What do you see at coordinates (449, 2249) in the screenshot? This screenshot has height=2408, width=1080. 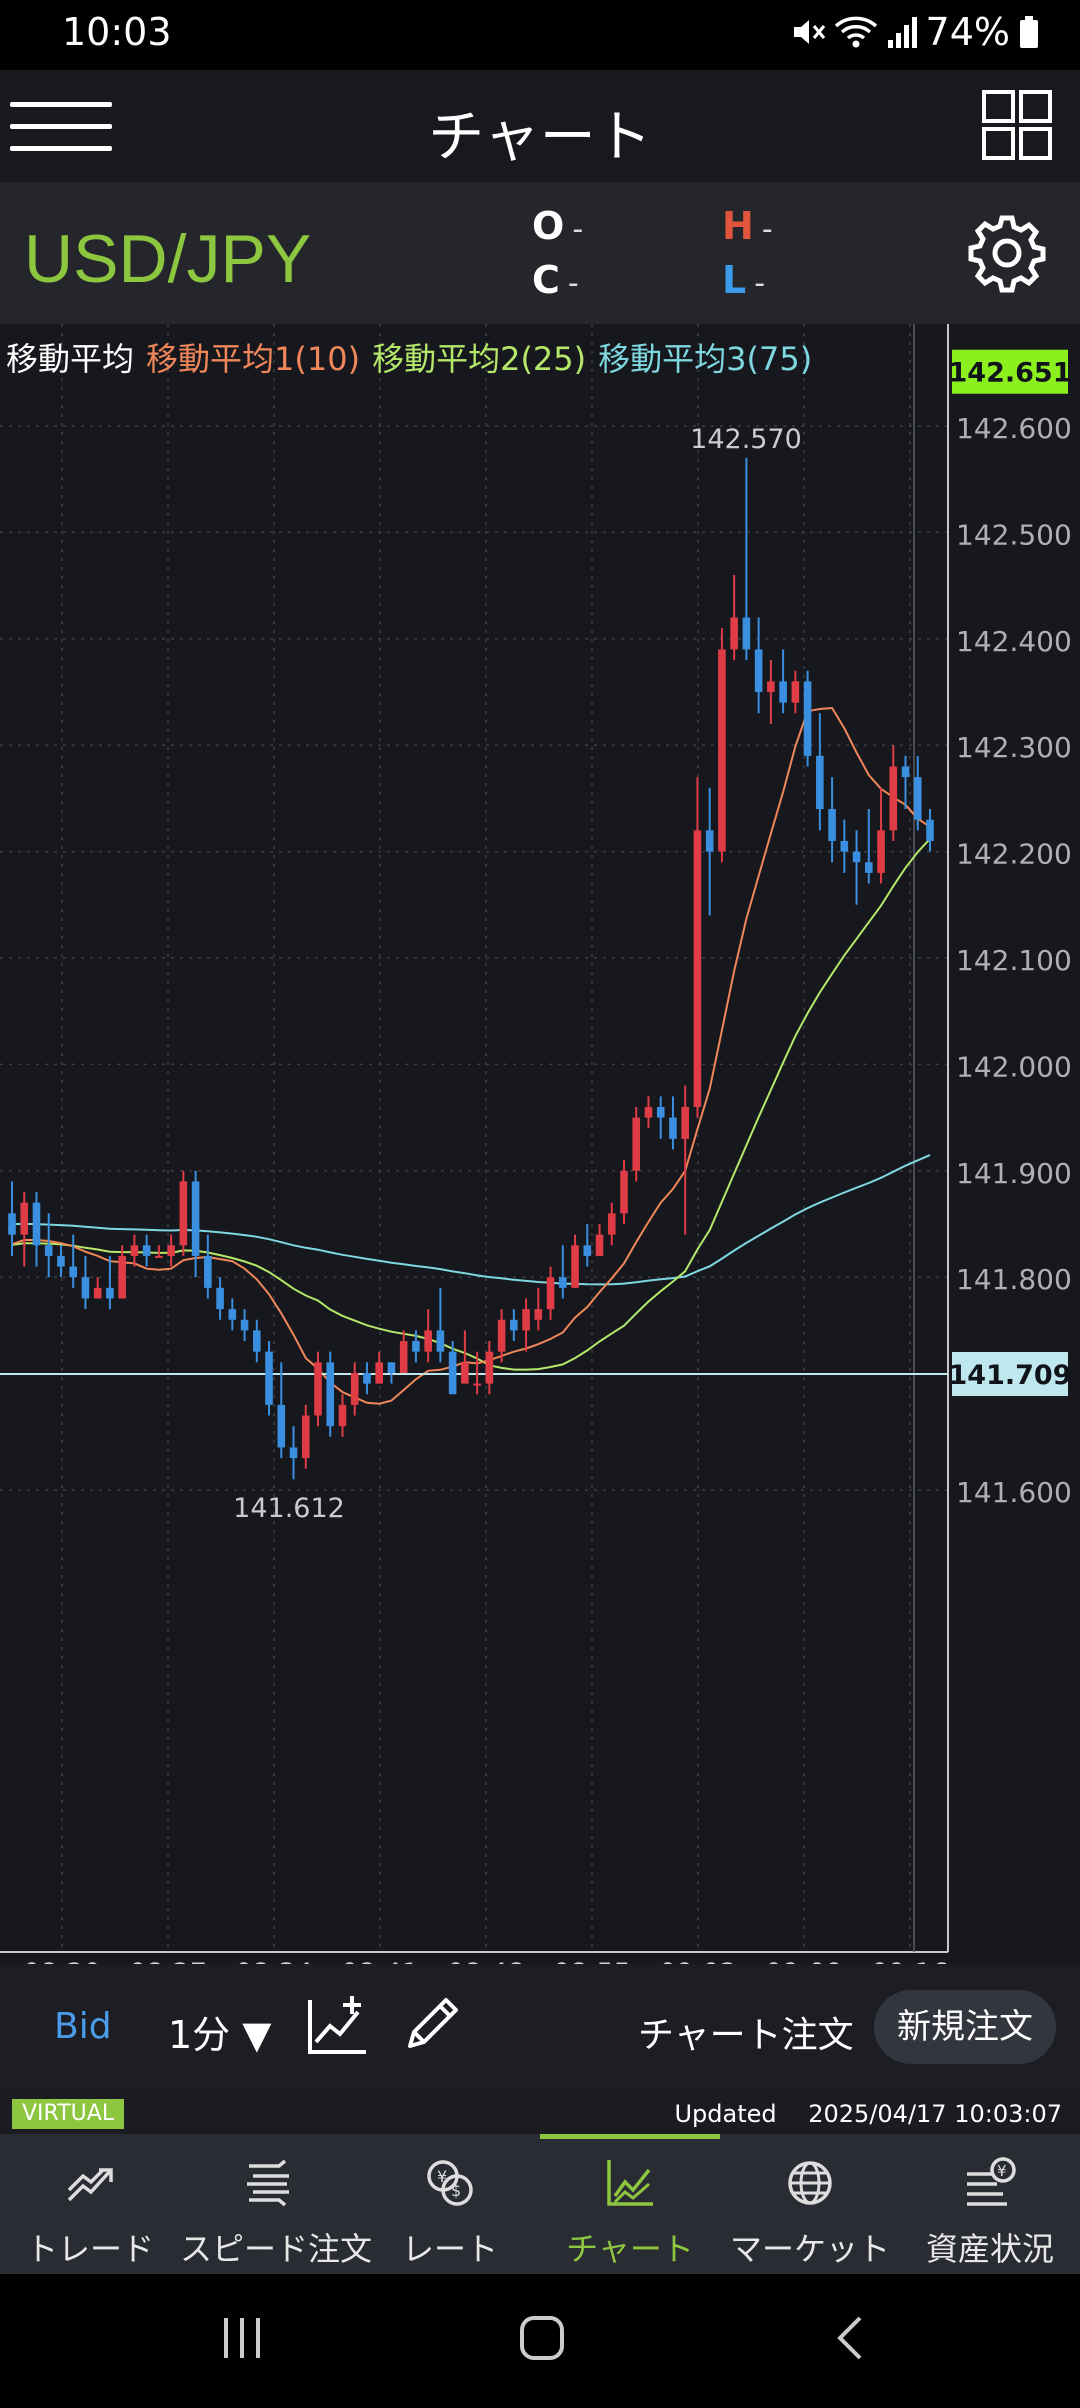 I see `nav-label-rate: レート` at bounding box center [449, 2249].